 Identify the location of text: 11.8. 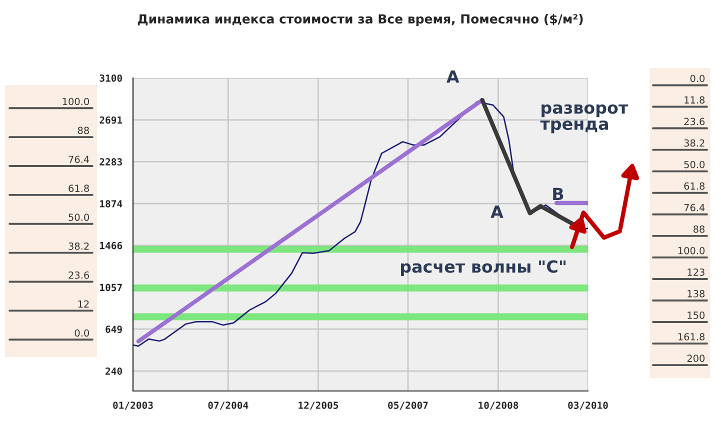
(694, 100).